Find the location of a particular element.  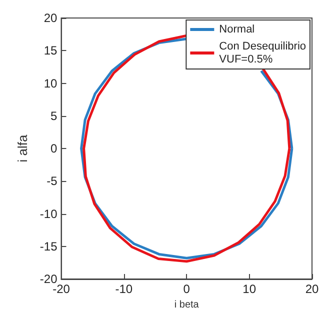

y-axis-title: i alfa is located at coordinates (22, 148).